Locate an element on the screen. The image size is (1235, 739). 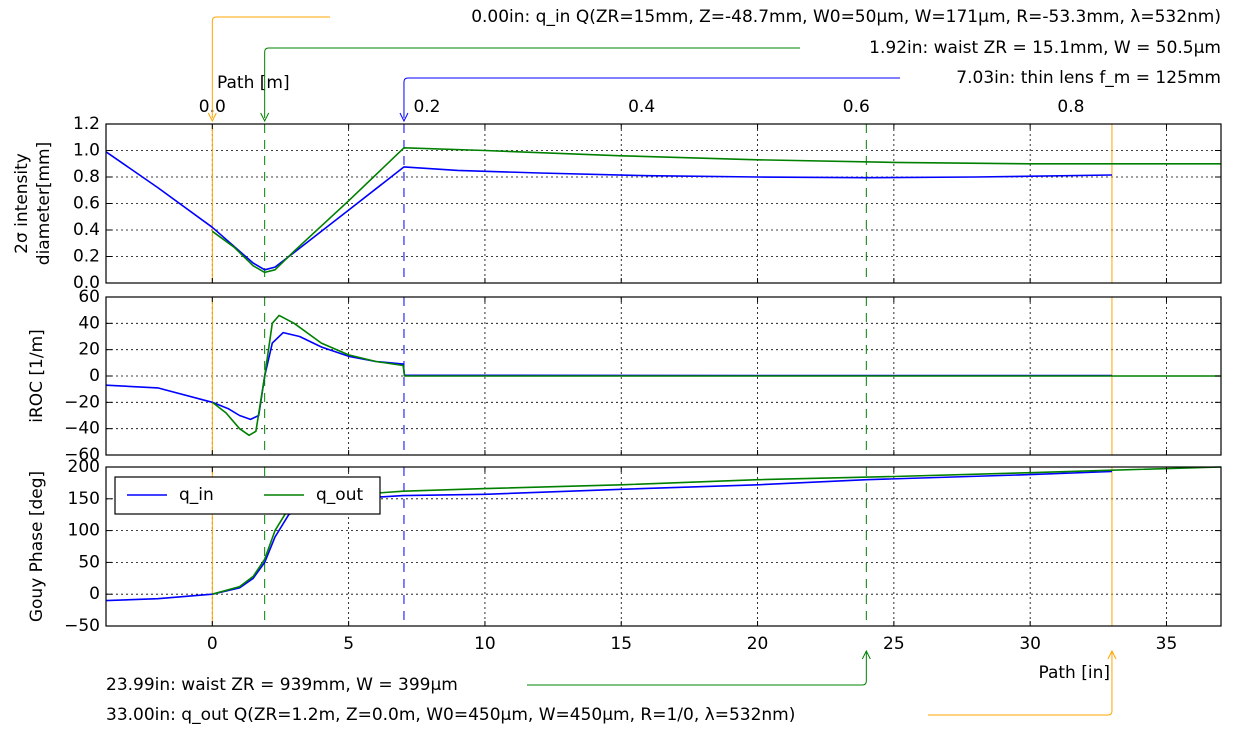
top-tick-label: 0.6 is located at coordinates (856, 107).